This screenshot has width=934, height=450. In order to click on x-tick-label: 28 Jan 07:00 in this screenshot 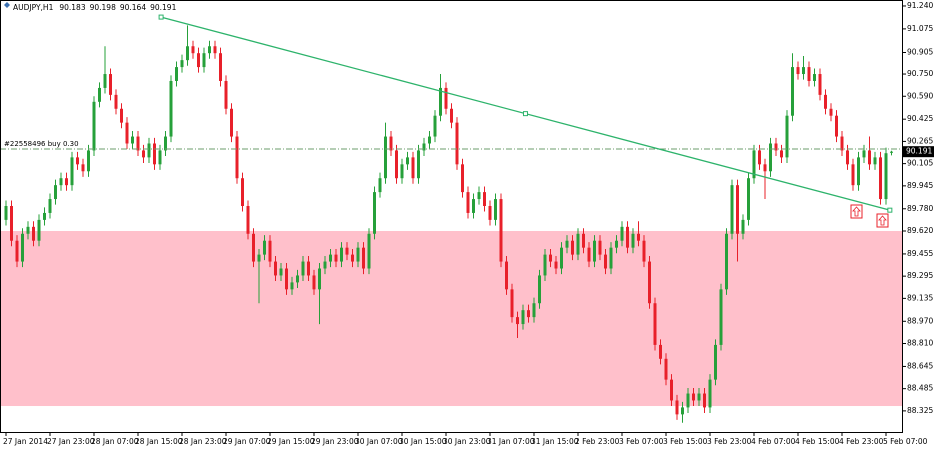, I will do `click(115, 441)`.